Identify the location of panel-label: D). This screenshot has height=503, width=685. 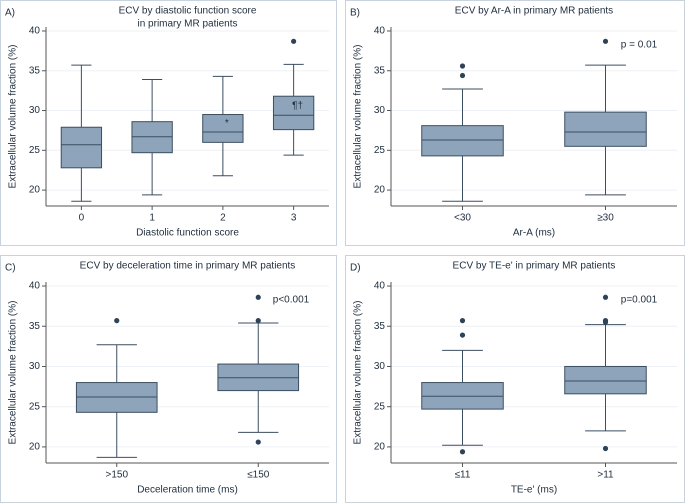
(355, 268).